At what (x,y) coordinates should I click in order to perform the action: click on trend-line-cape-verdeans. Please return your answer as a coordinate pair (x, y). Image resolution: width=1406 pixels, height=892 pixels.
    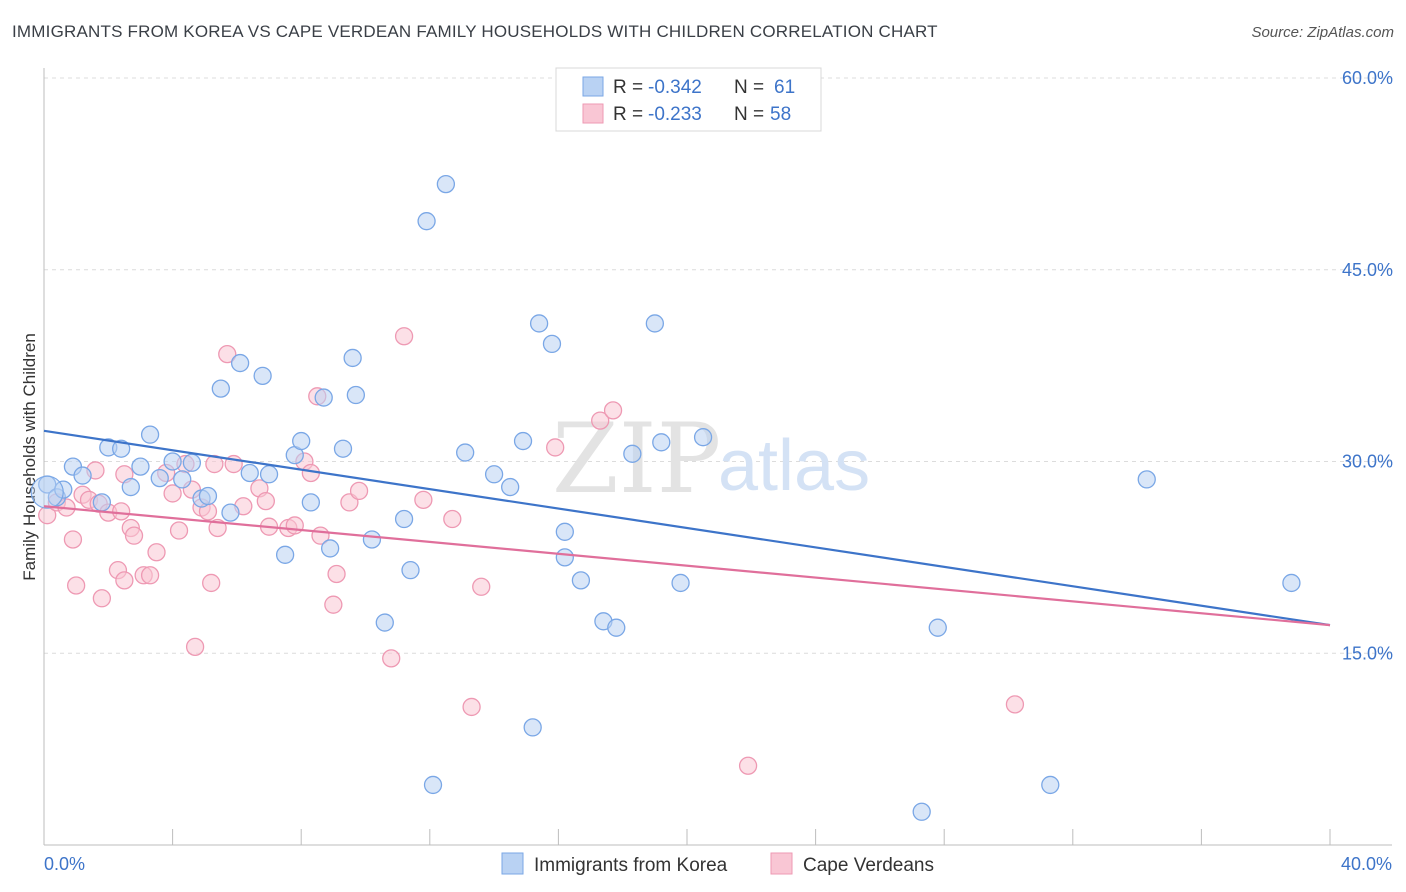
    Looking at the image, I should click on (687, 566).